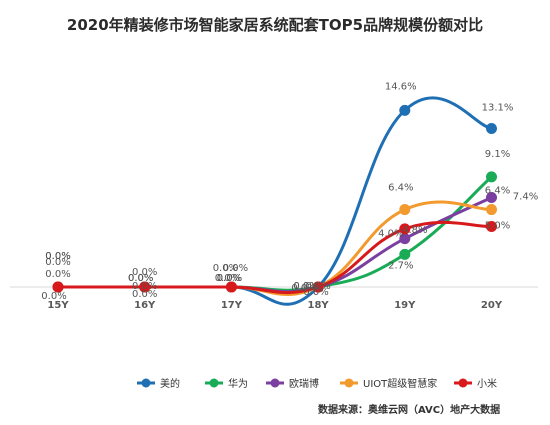 The width and height of the screenshot is (550, 425). What do you see at coordinates (498, 107) in the screenshot?
I see `data-label-s1-20Y: 13.1%` at bounding box center [498, 107].